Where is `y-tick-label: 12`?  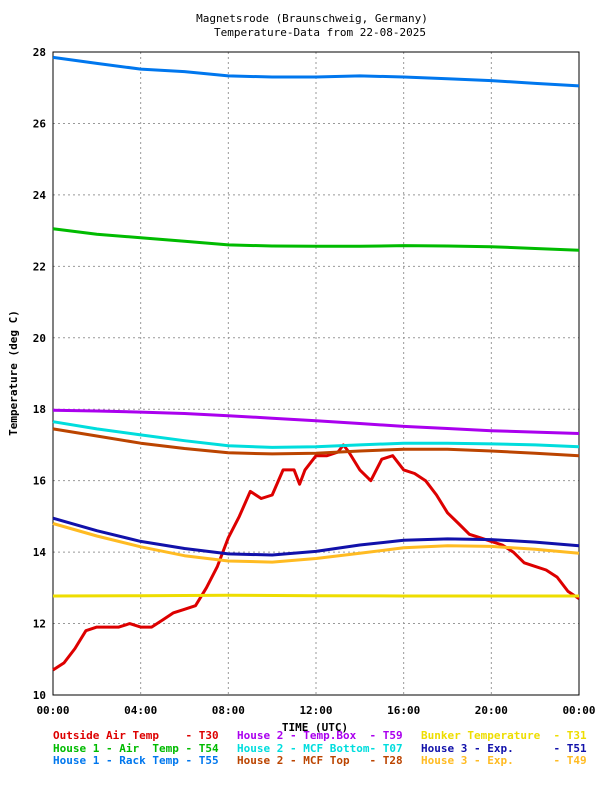 y-tick-label: 12 is located at coordinates (39, 624).